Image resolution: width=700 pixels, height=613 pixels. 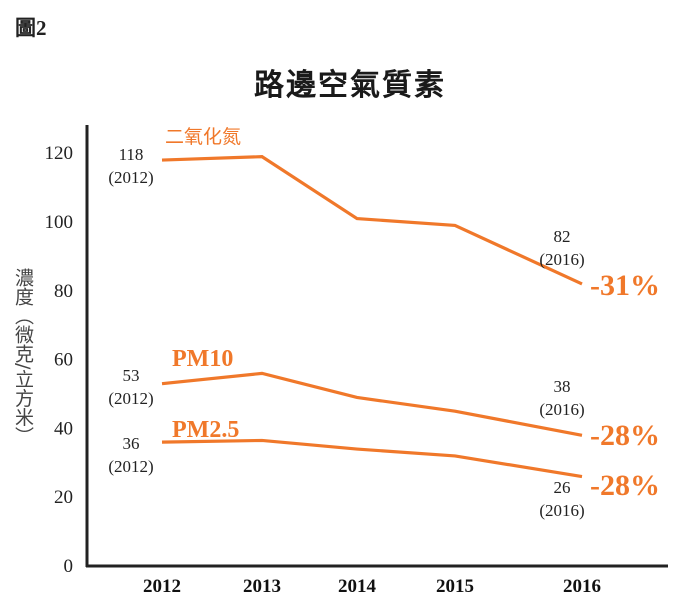 I want to click on start-value-label: 118, so click(x=131, y=154).